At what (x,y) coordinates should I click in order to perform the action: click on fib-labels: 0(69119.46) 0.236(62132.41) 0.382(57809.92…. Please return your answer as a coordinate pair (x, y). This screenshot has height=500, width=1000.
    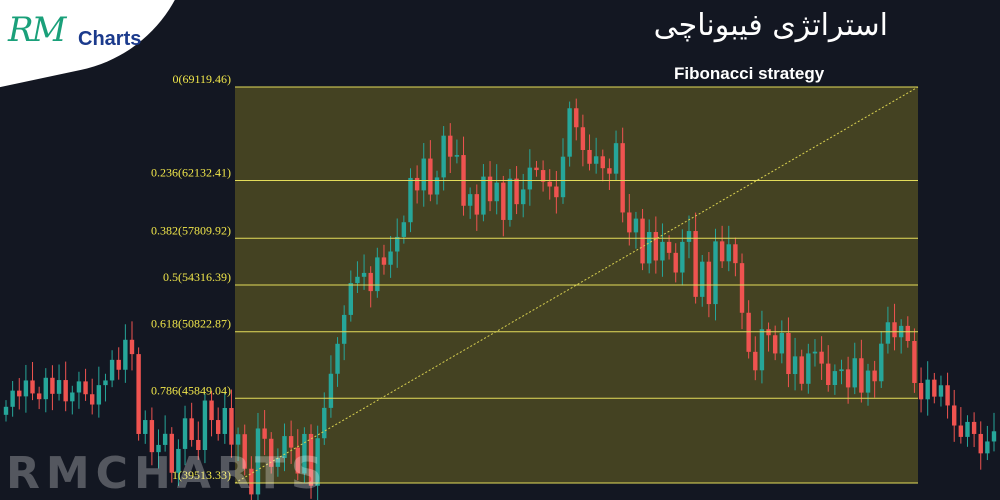
    Looking at the image, I should click on (191, 277).